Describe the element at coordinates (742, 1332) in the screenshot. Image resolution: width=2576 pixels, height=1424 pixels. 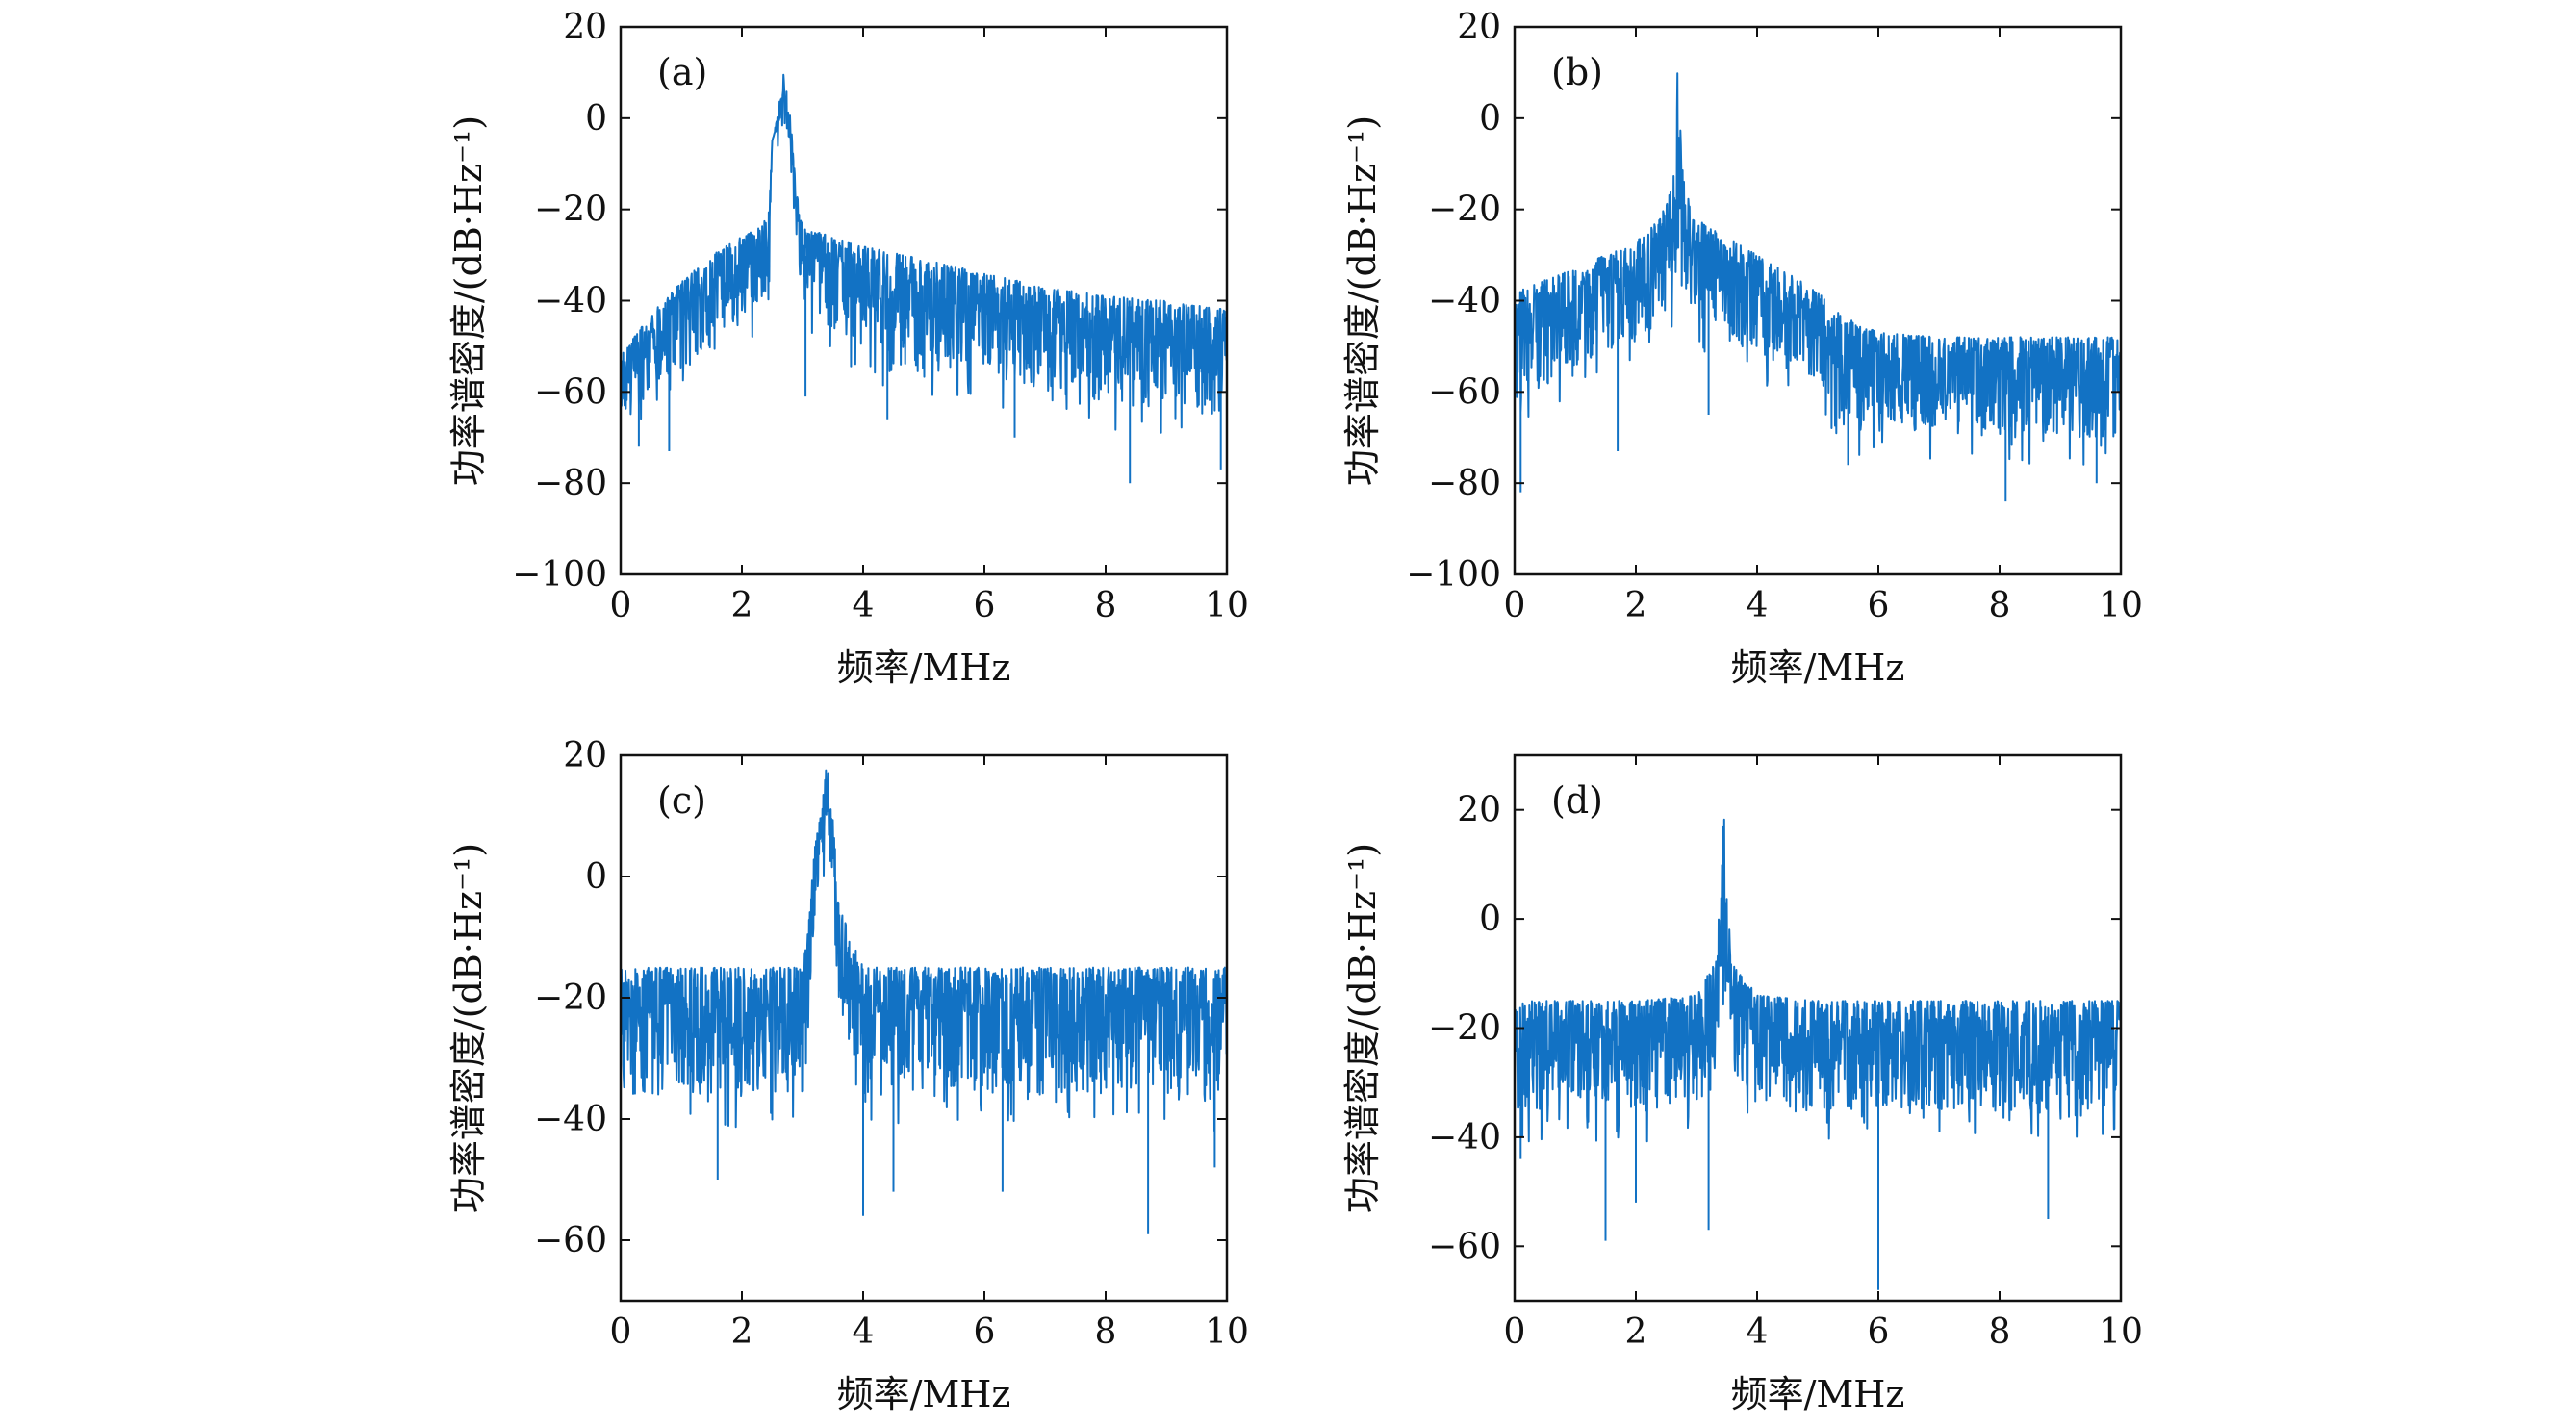
I see `x-tick-label-c-1: 2` at that location.